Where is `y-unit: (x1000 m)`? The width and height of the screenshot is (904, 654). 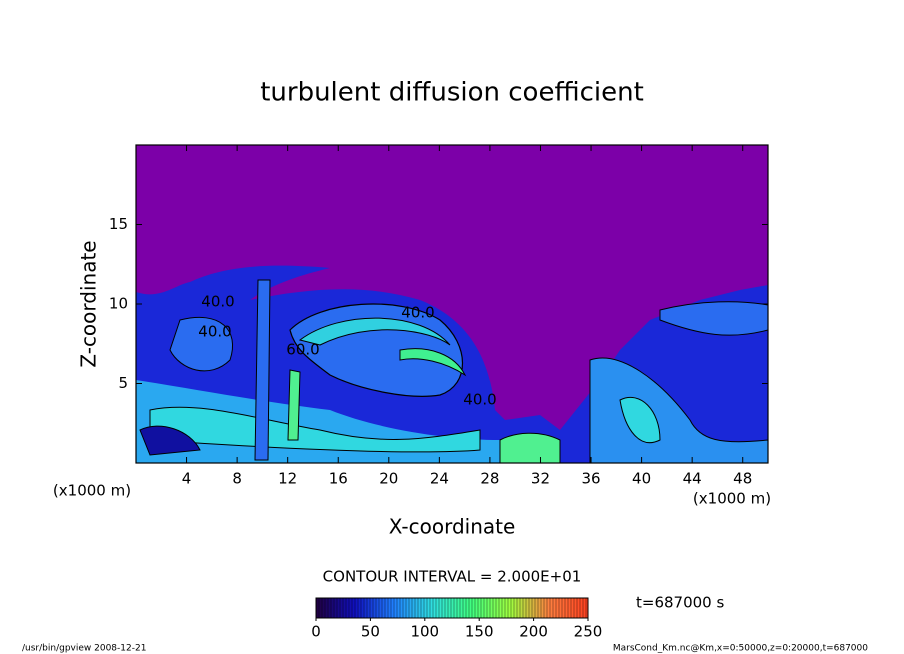 y-unit: (x1000 m) is located at coordinates (92, 491).